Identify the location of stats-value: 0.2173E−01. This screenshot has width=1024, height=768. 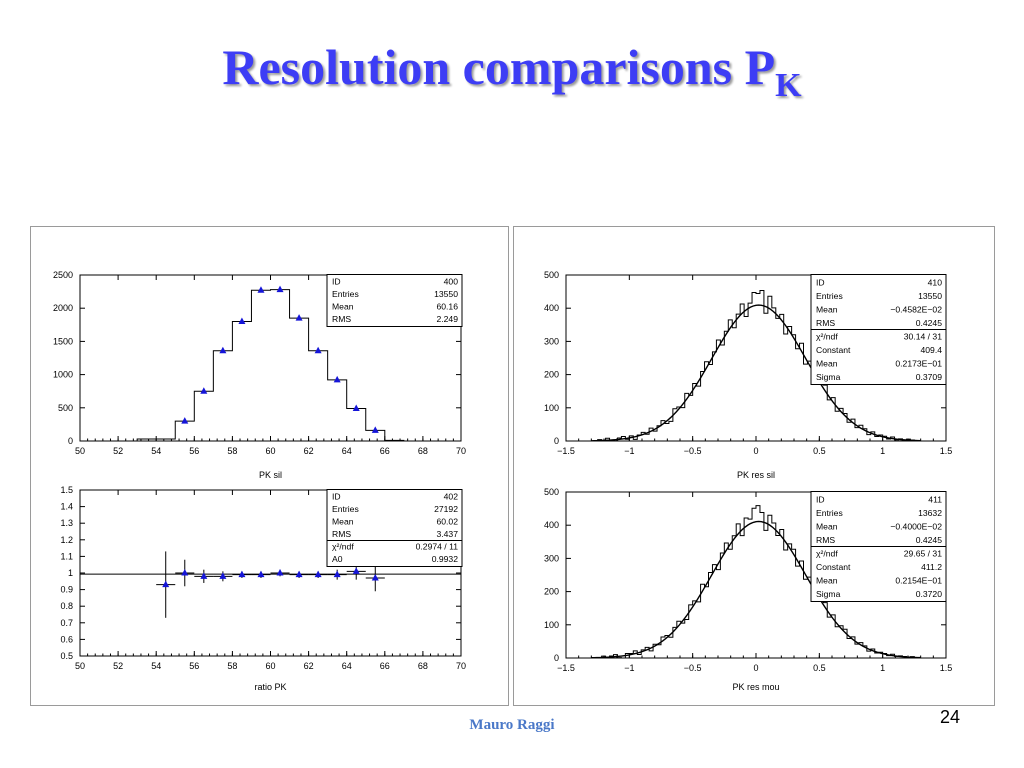
(918, 364).